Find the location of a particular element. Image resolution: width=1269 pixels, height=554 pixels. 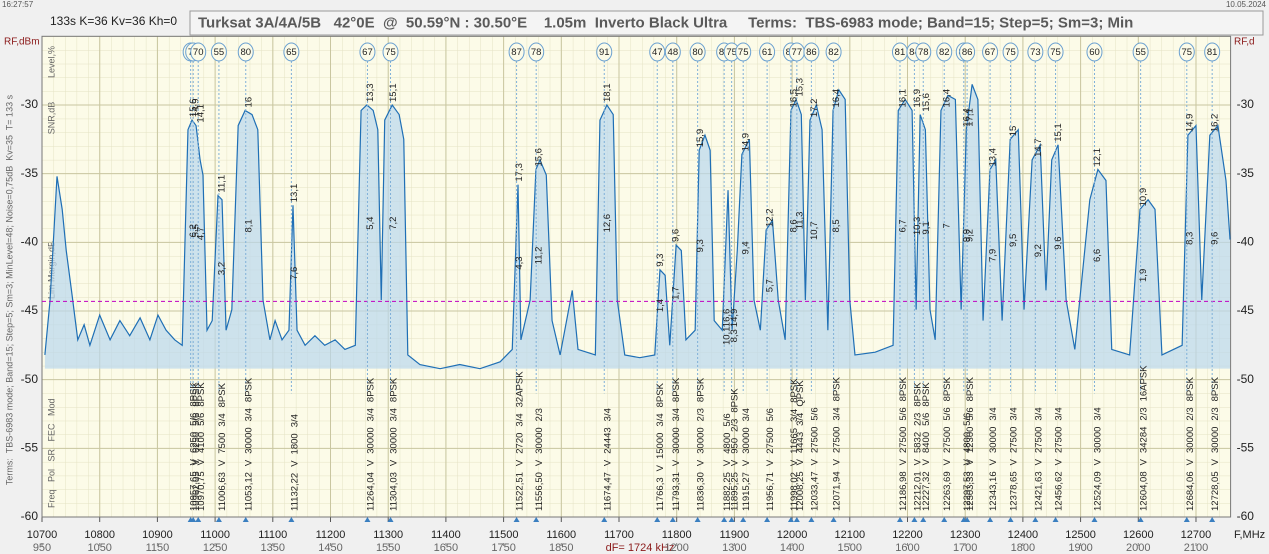

param-sr: 7500 is located at coordinates (221, 443).